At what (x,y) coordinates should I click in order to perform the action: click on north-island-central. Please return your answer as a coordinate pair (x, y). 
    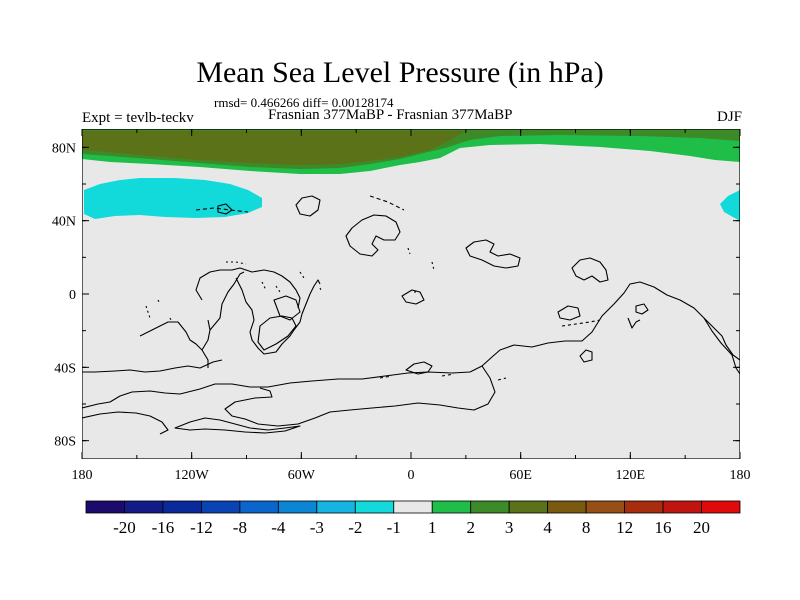
    Looking at the image, I should click on (373, 235).